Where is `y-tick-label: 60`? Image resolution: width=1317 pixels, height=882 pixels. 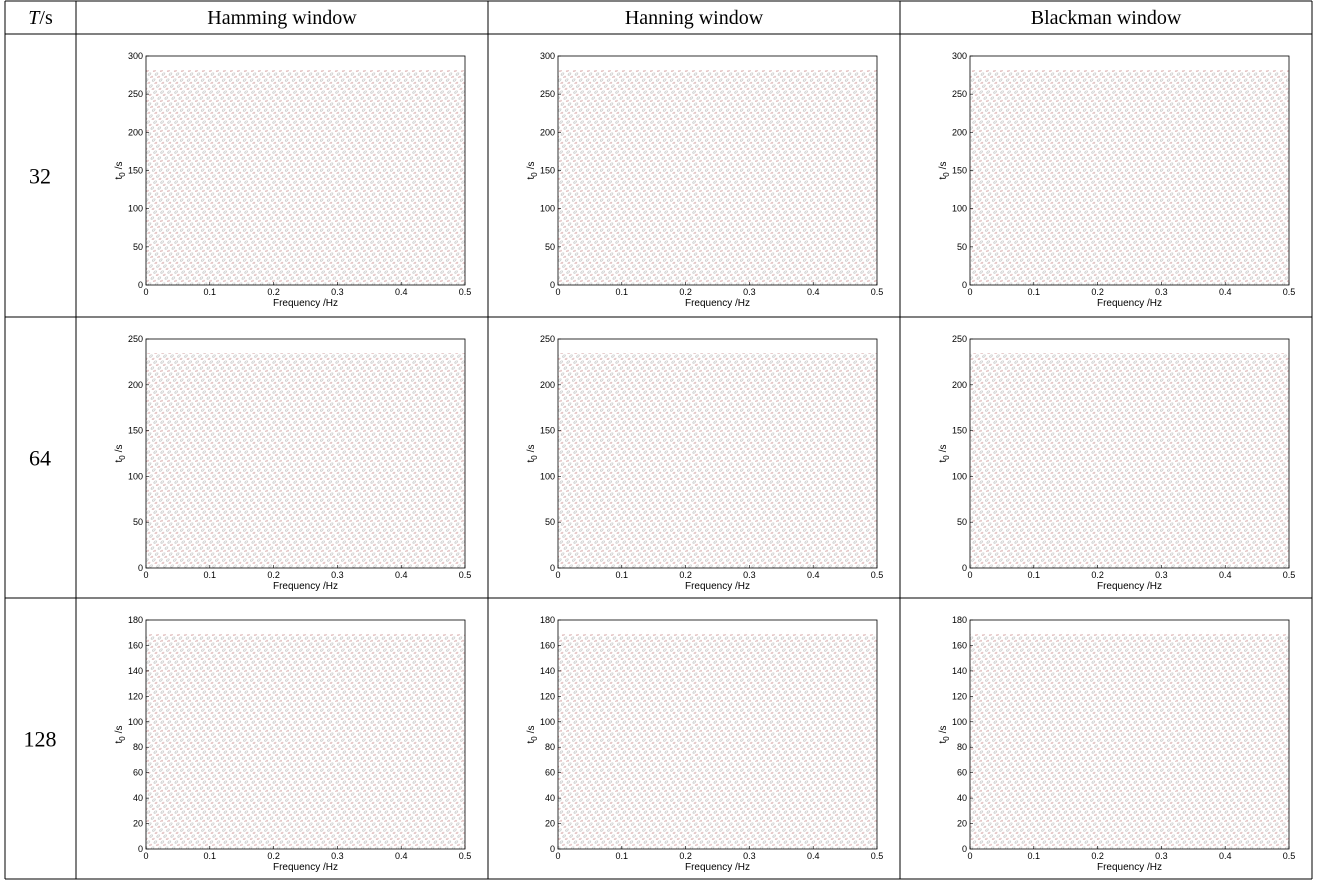
y-tick-label: 60 is located at coordinates (962, 773).